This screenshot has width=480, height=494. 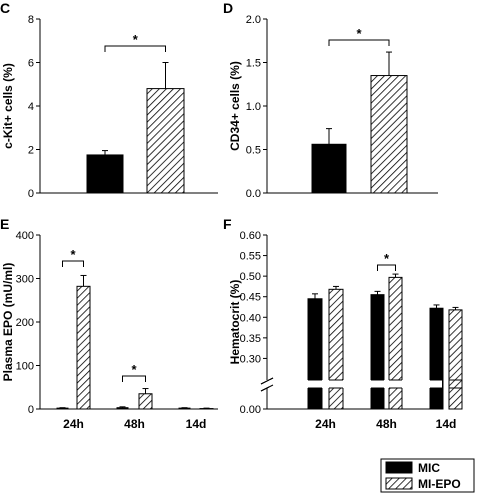 What do you see at coordinates (31, 410) in the screenshot?
I see `panel-e-ytick-label: 0` at bounding box center [31, 410].